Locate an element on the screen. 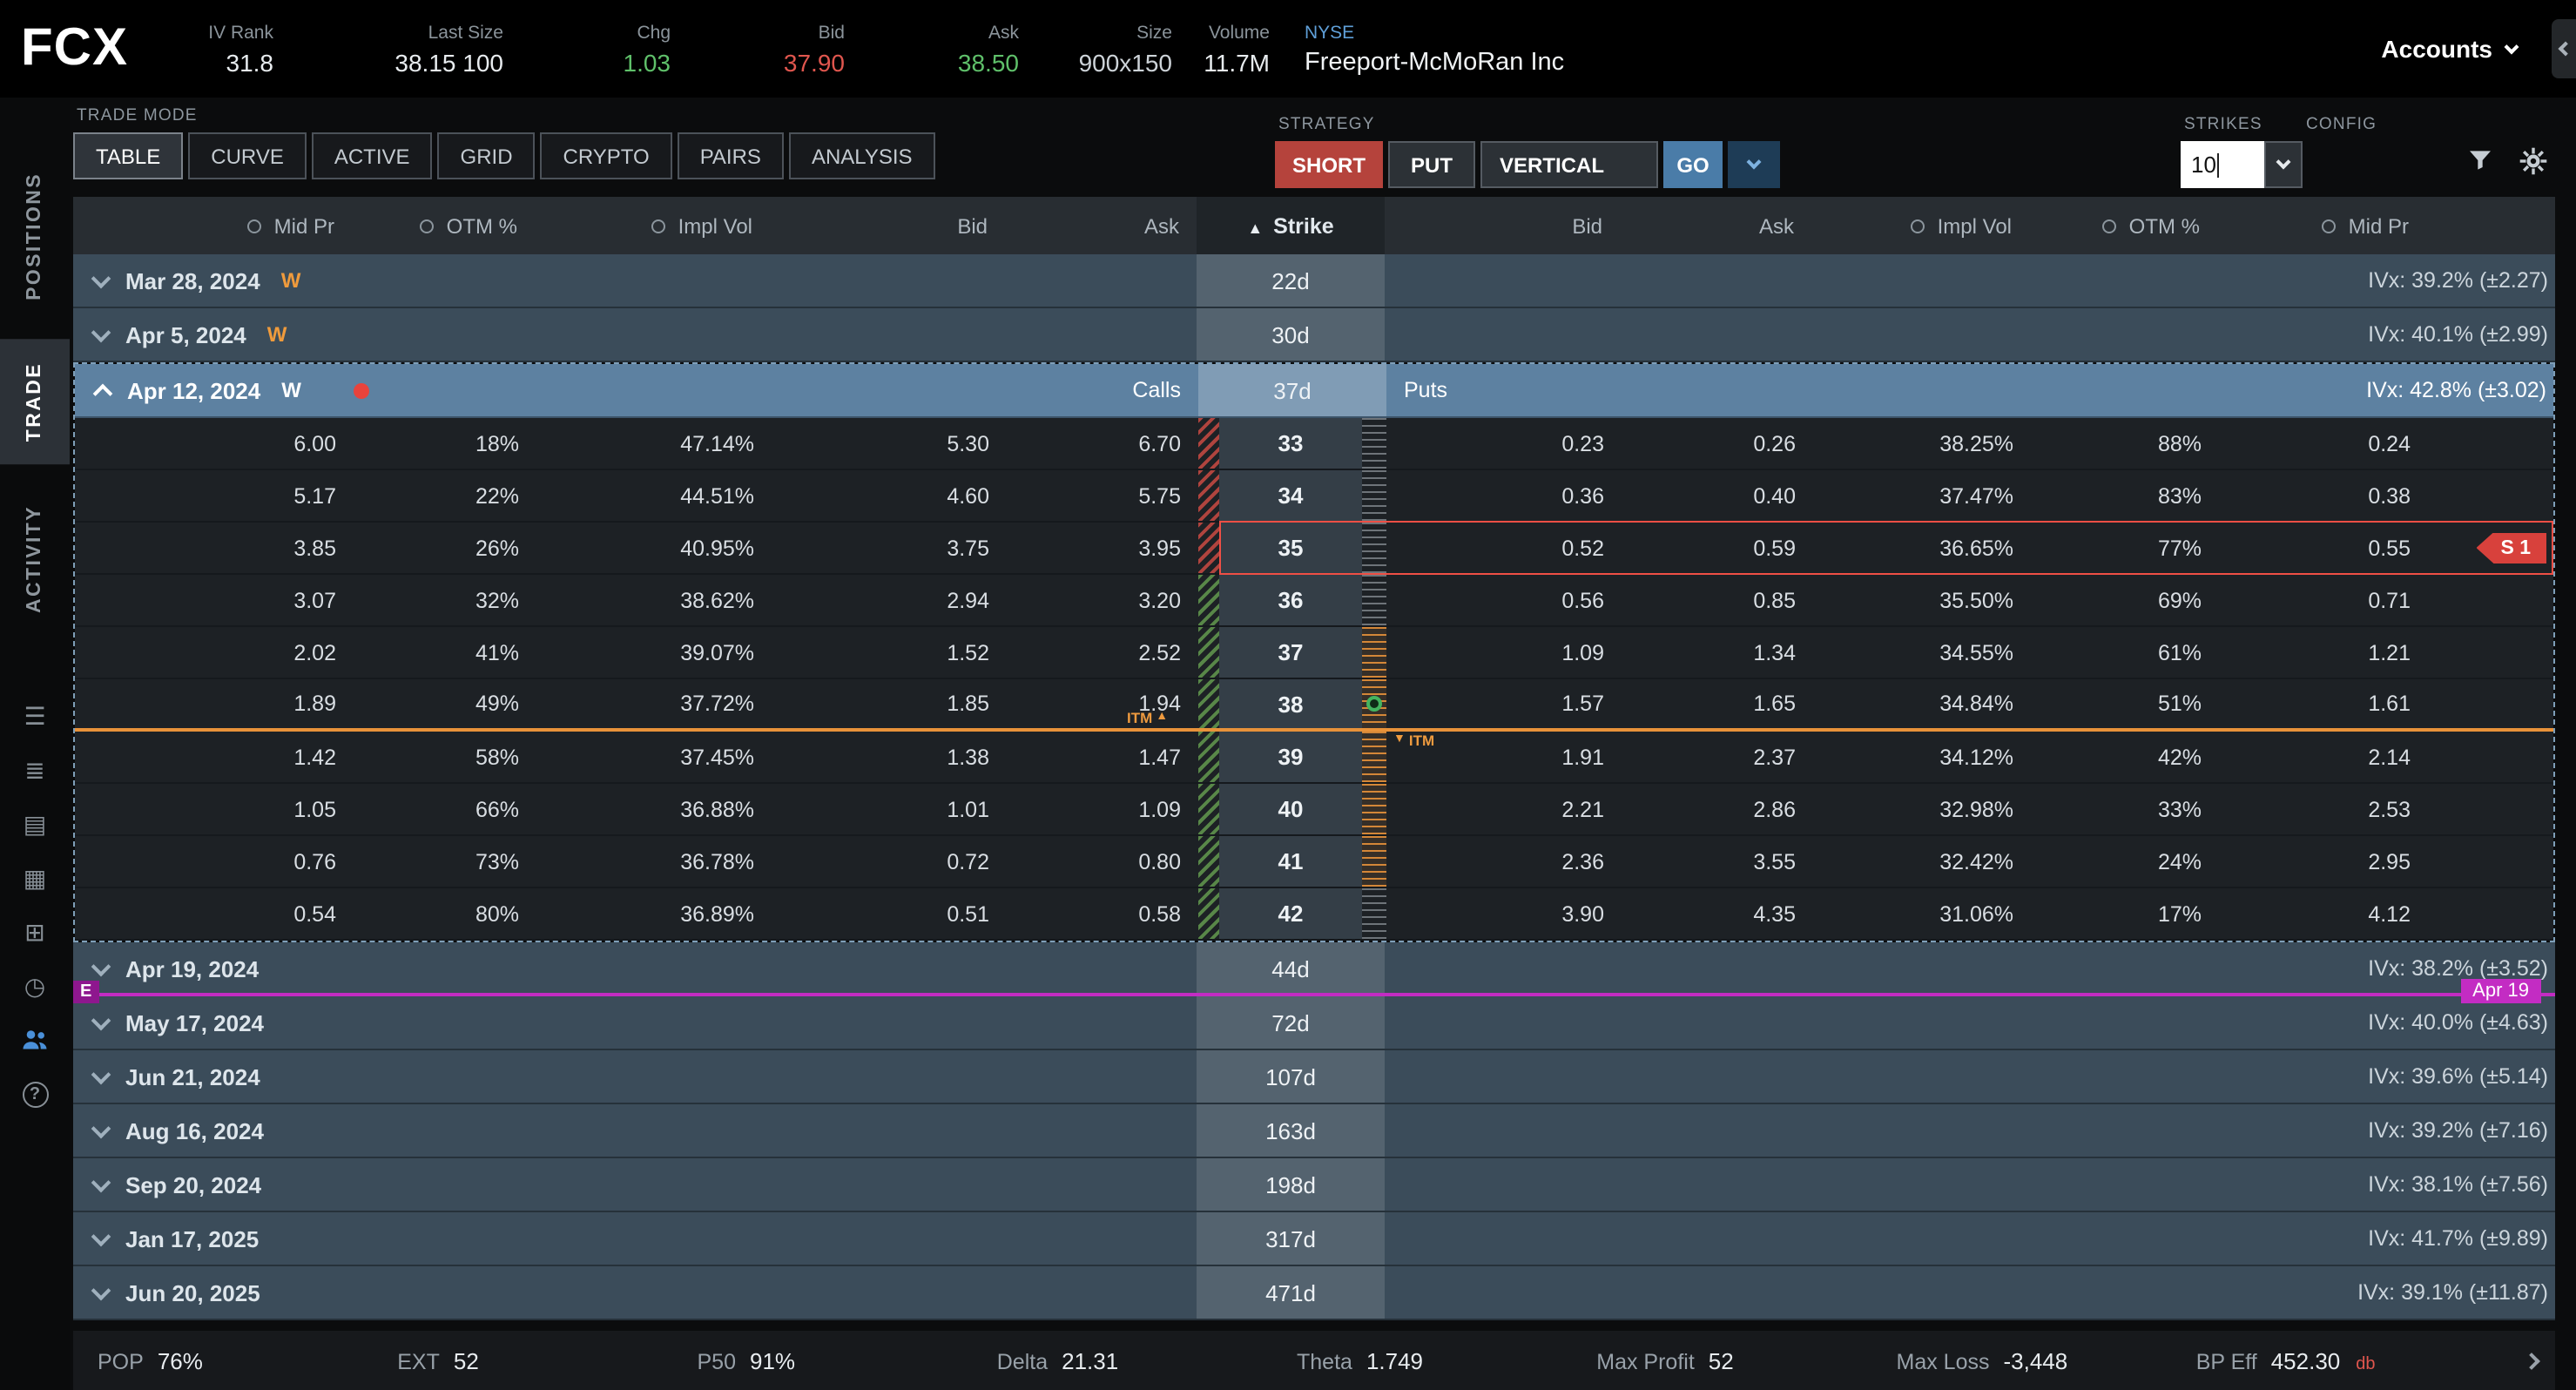 This screenshot has height=1390, width=2576. put-bid-price: 1.57 is located at coordinates (1583, 704).